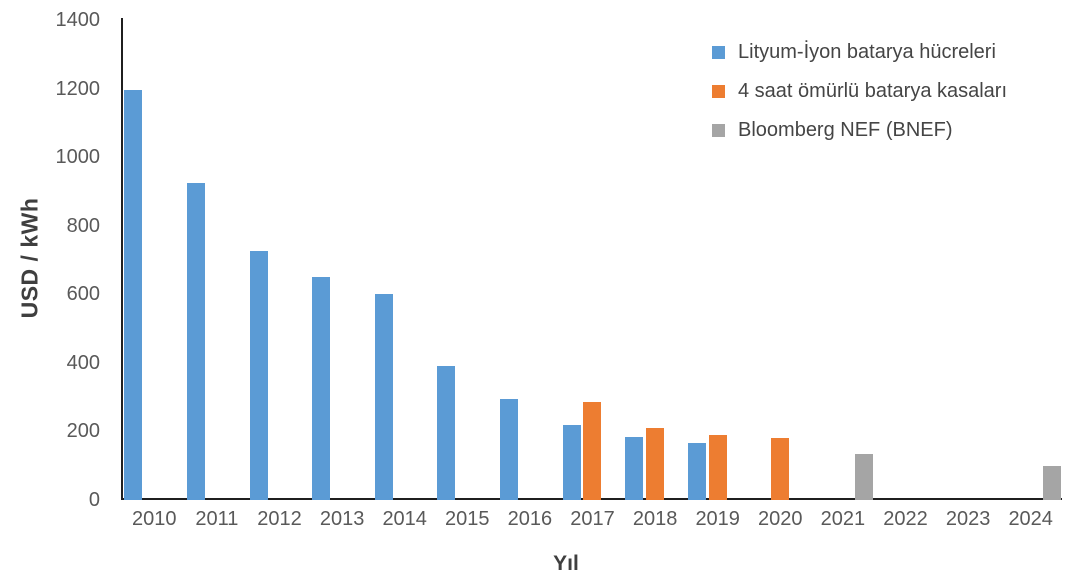 The width and height of the screenshot is (1068, 580). I want to click on legend-item: Lityum-İyon batarya hücreleri, so click(859, 52).